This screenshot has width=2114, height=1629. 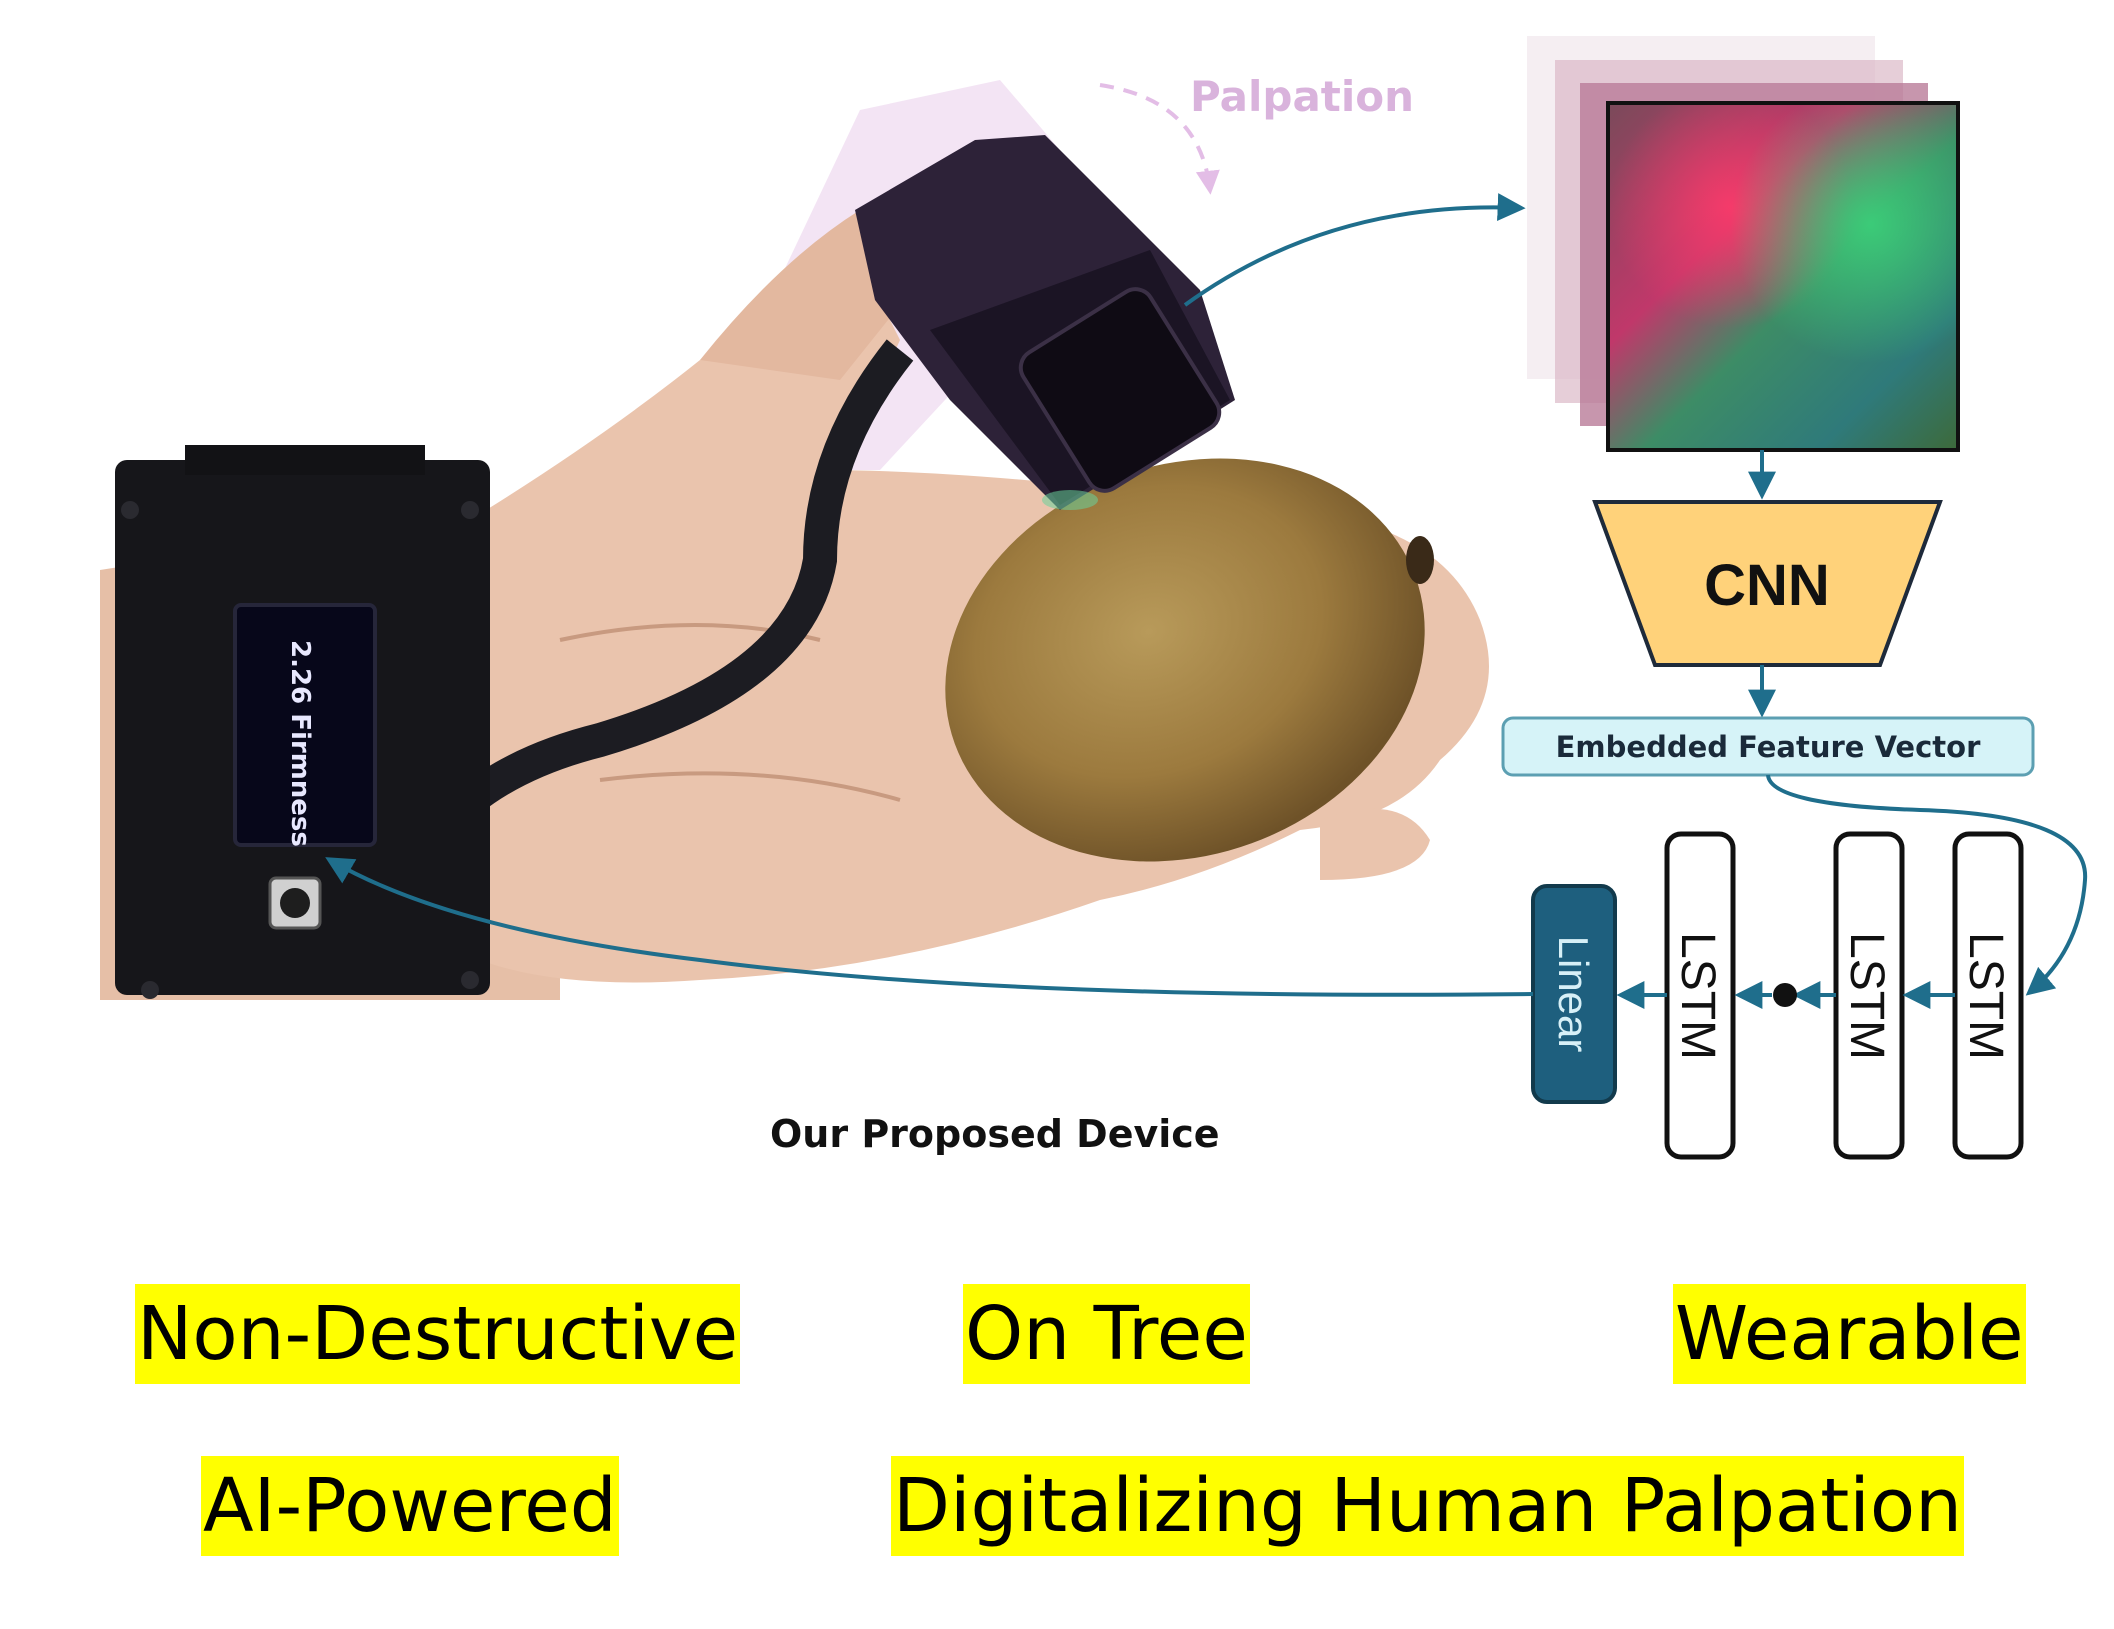 I want to click on cnn-label: CNN, so click(x=1767, y=585).